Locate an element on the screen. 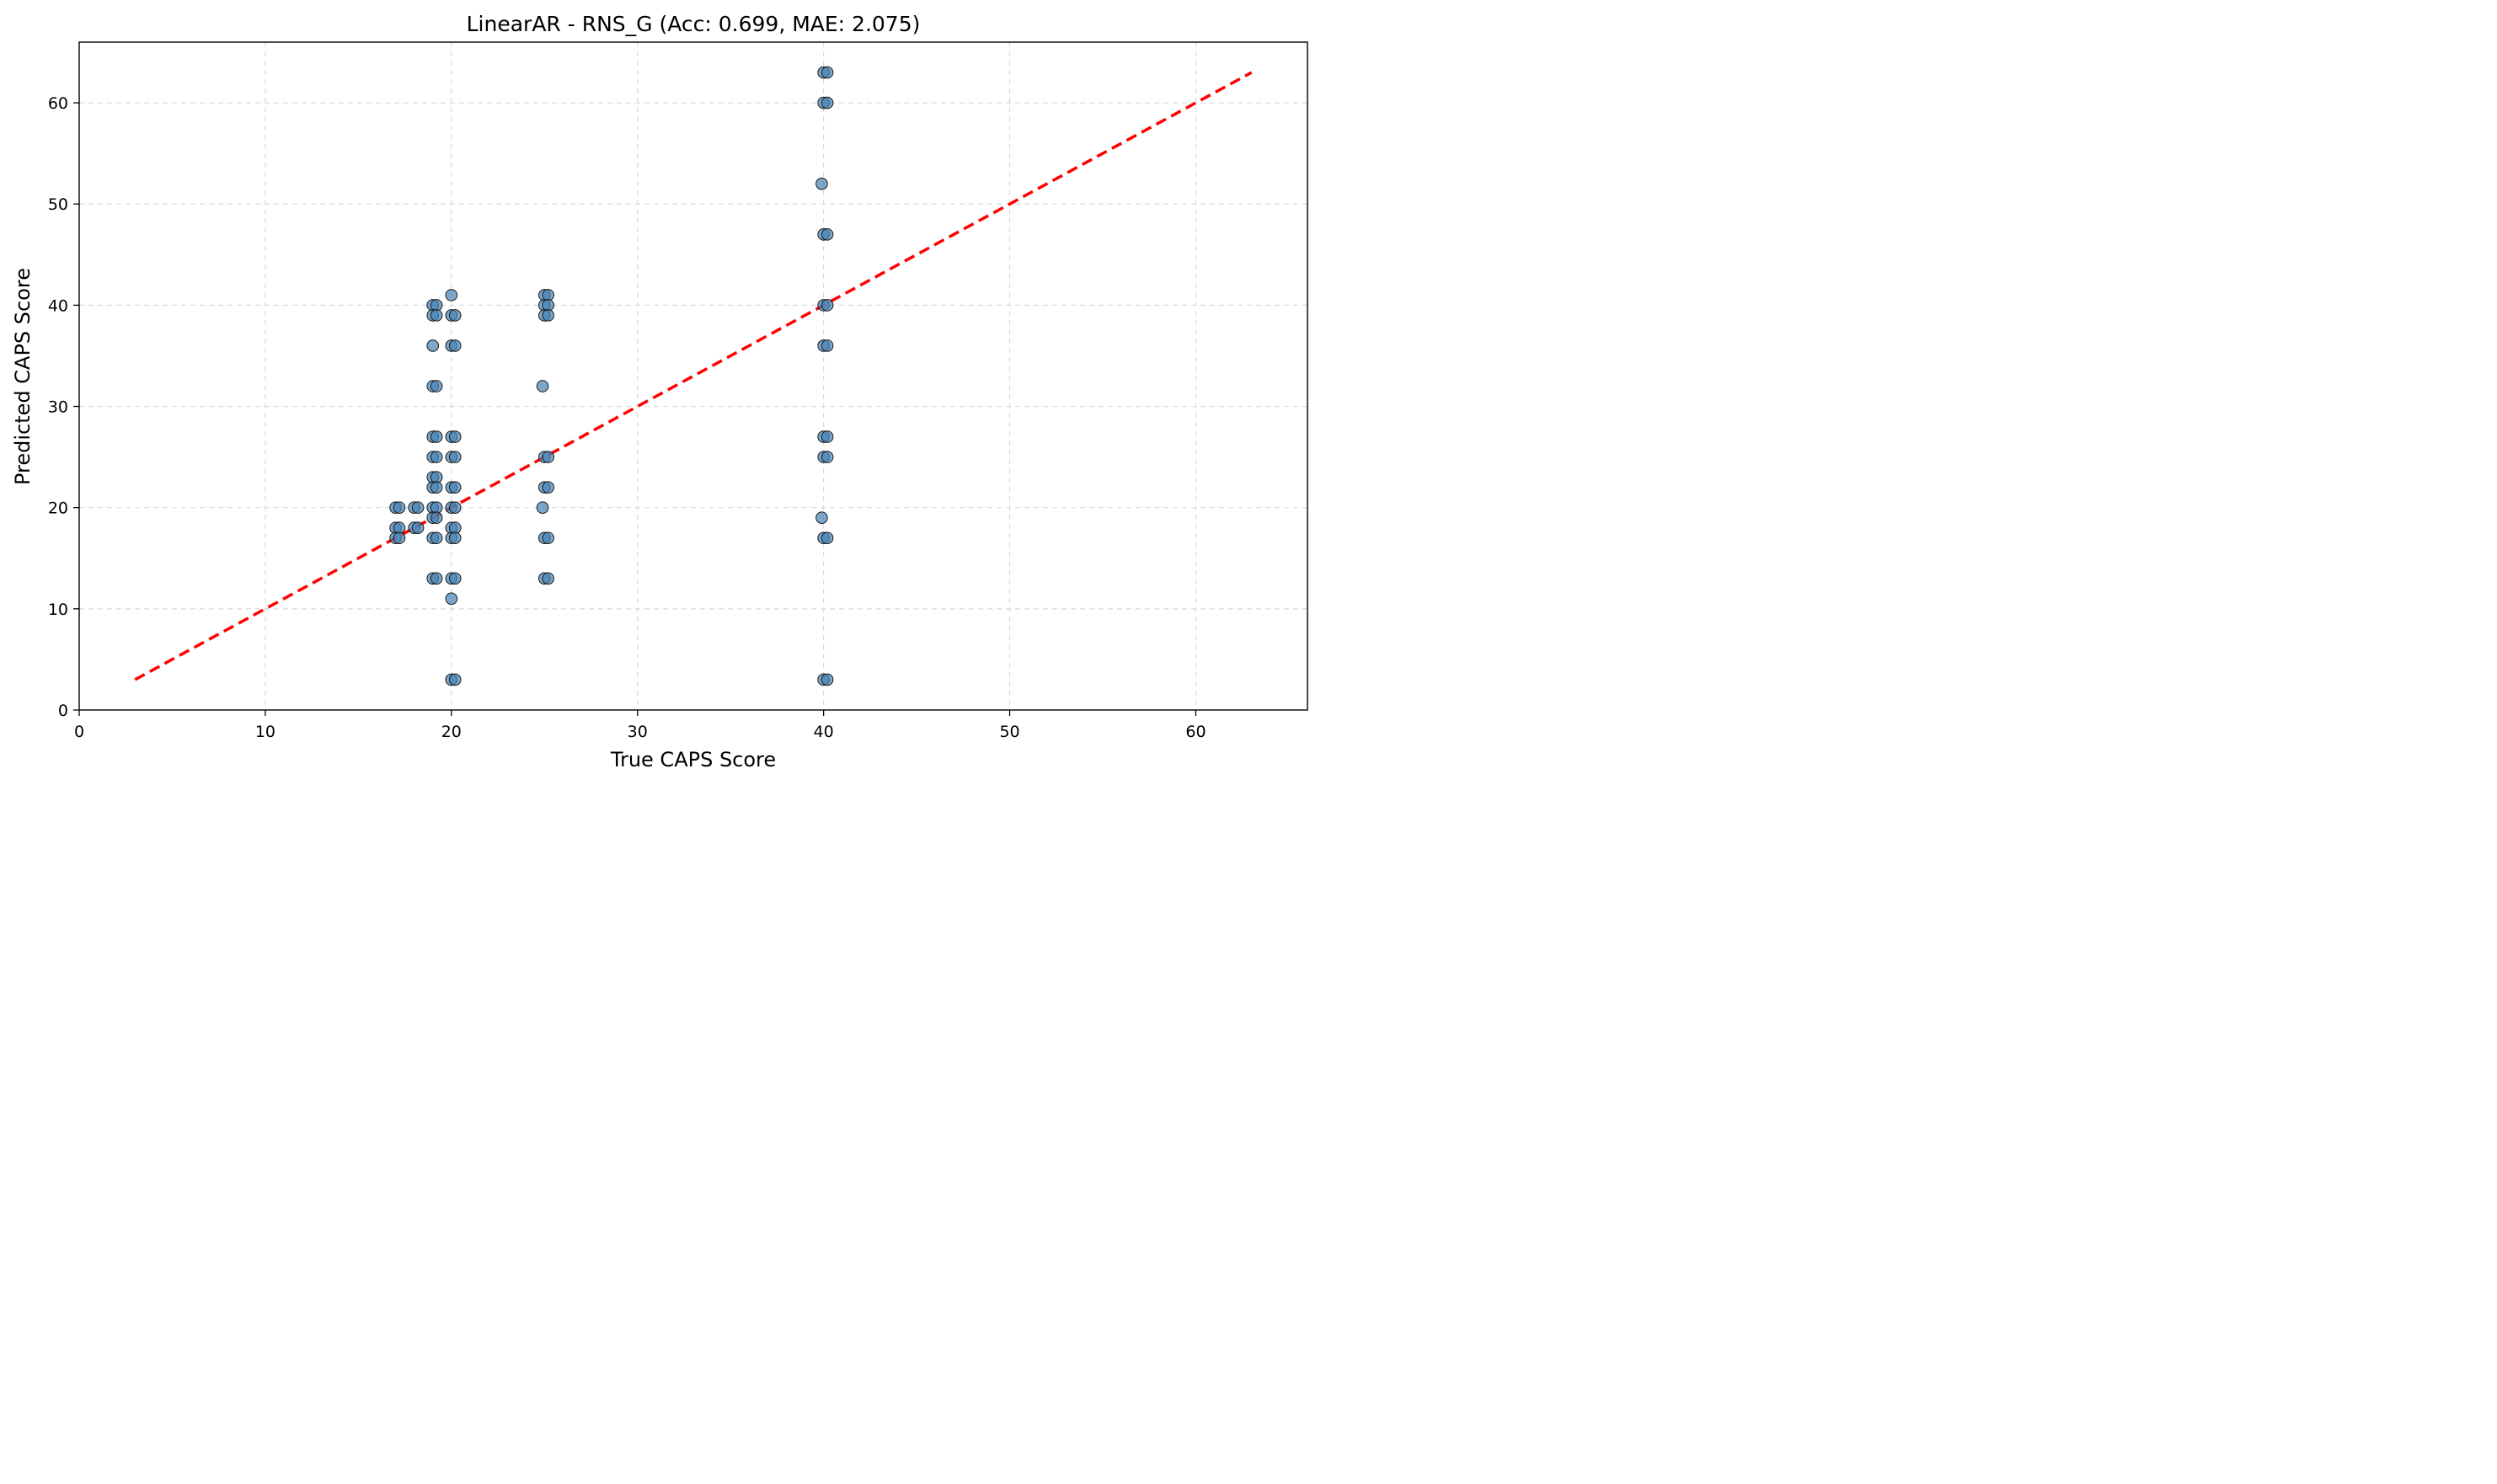 The width and height of the screenshot is (2497, 1484). y-tick-label: 40 is located at coordinates (58, 305).